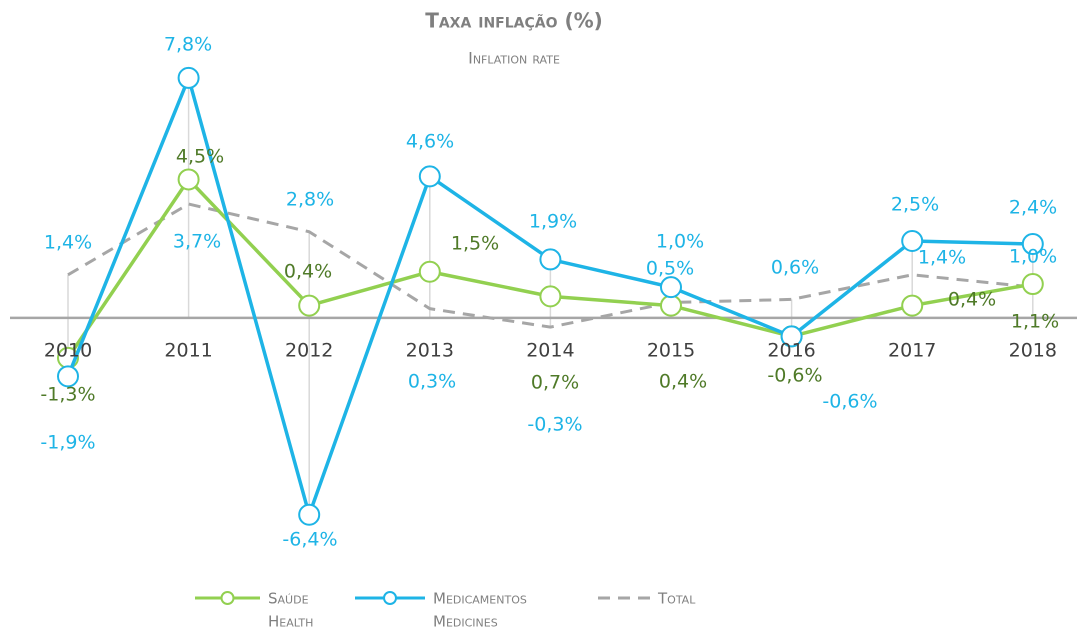  What do you see at coordinates (68, 351) in the screenshot?
I see `x-tick-label: 2010` at bounding box center [68, 351].